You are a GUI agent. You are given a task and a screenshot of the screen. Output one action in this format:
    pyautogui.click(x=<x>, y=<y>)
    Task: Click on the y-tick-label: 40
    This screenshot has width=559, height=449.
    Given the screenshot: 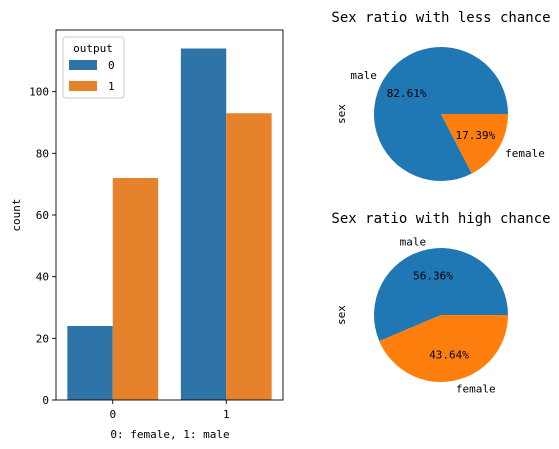 What is the action you would take?
    pyautogui.click(x=42, y=277)
    